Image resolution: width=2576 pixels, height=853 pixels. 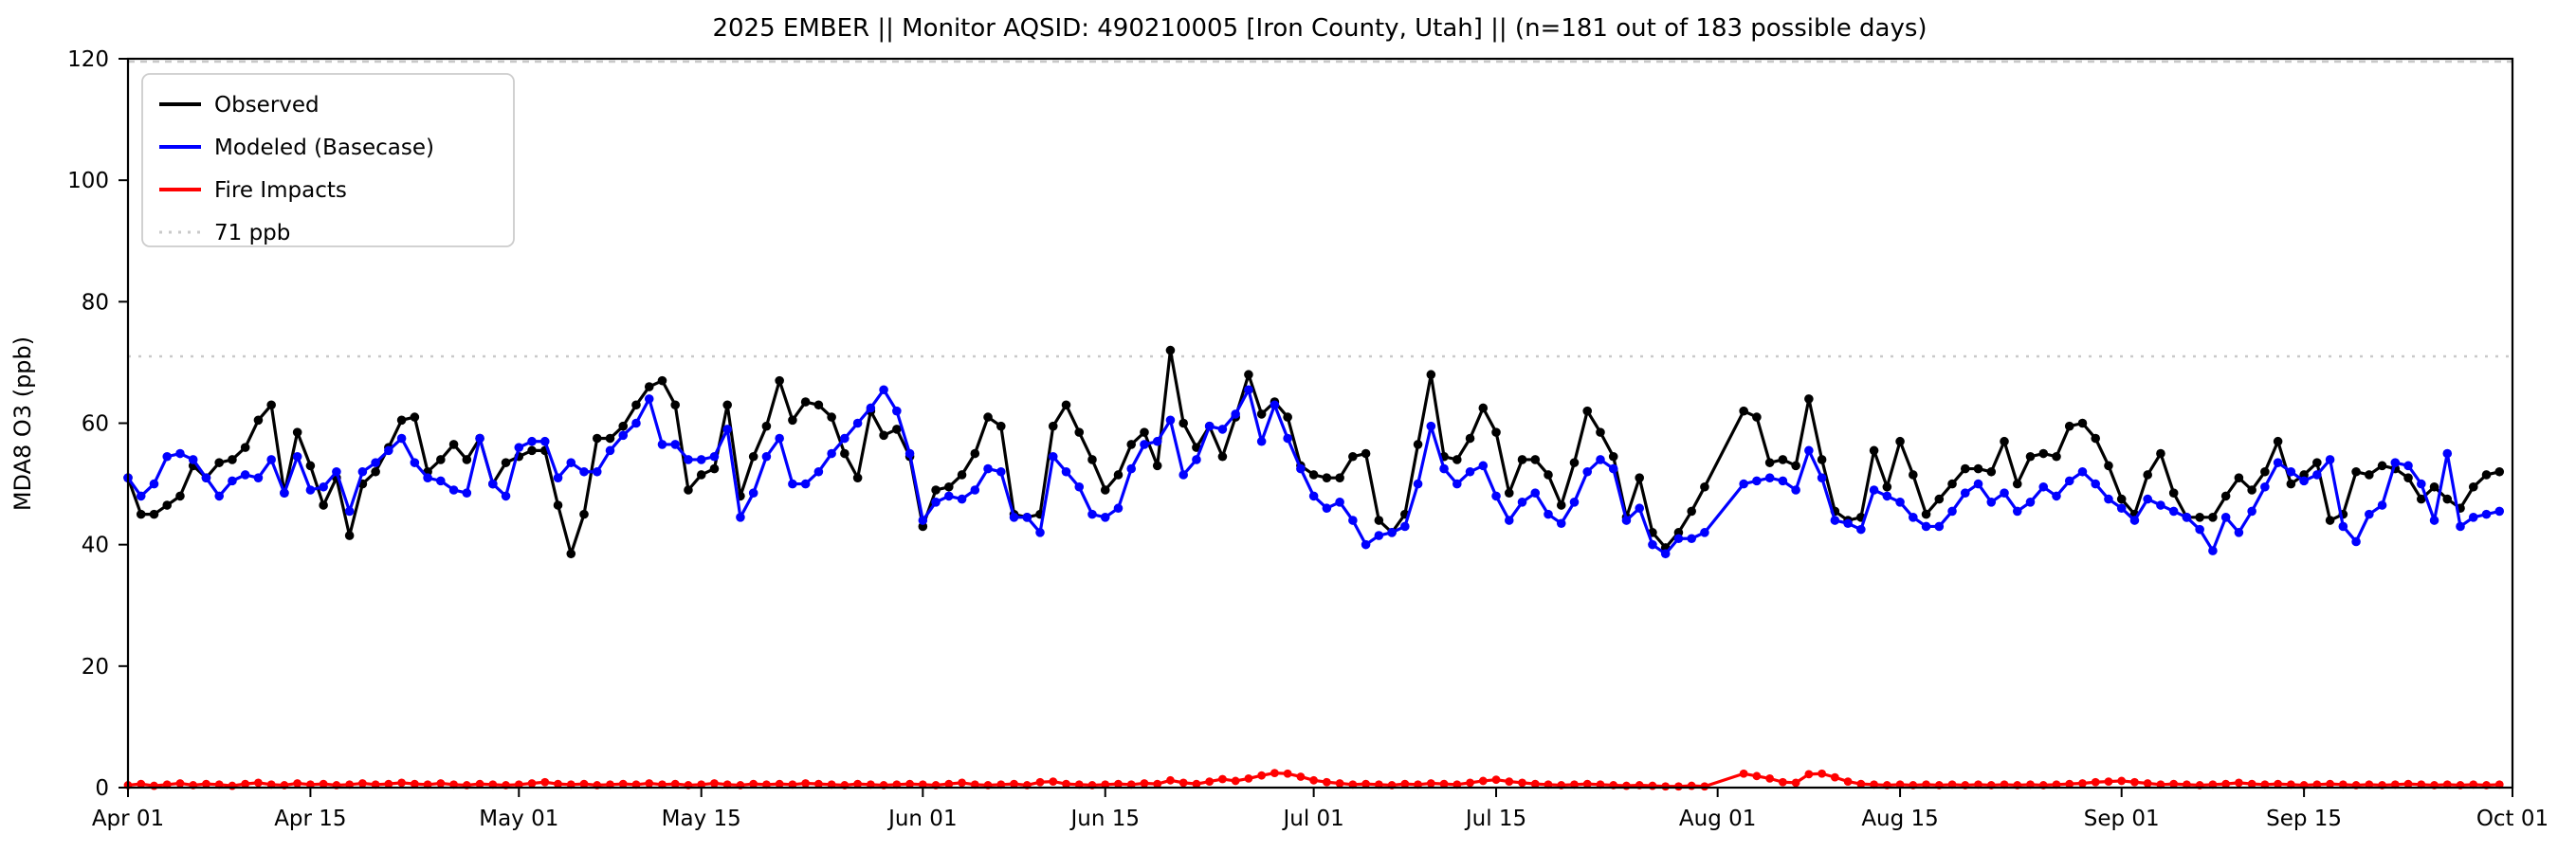 I want to click on legend-item-observed: Observed, so click(x=239, y=105).